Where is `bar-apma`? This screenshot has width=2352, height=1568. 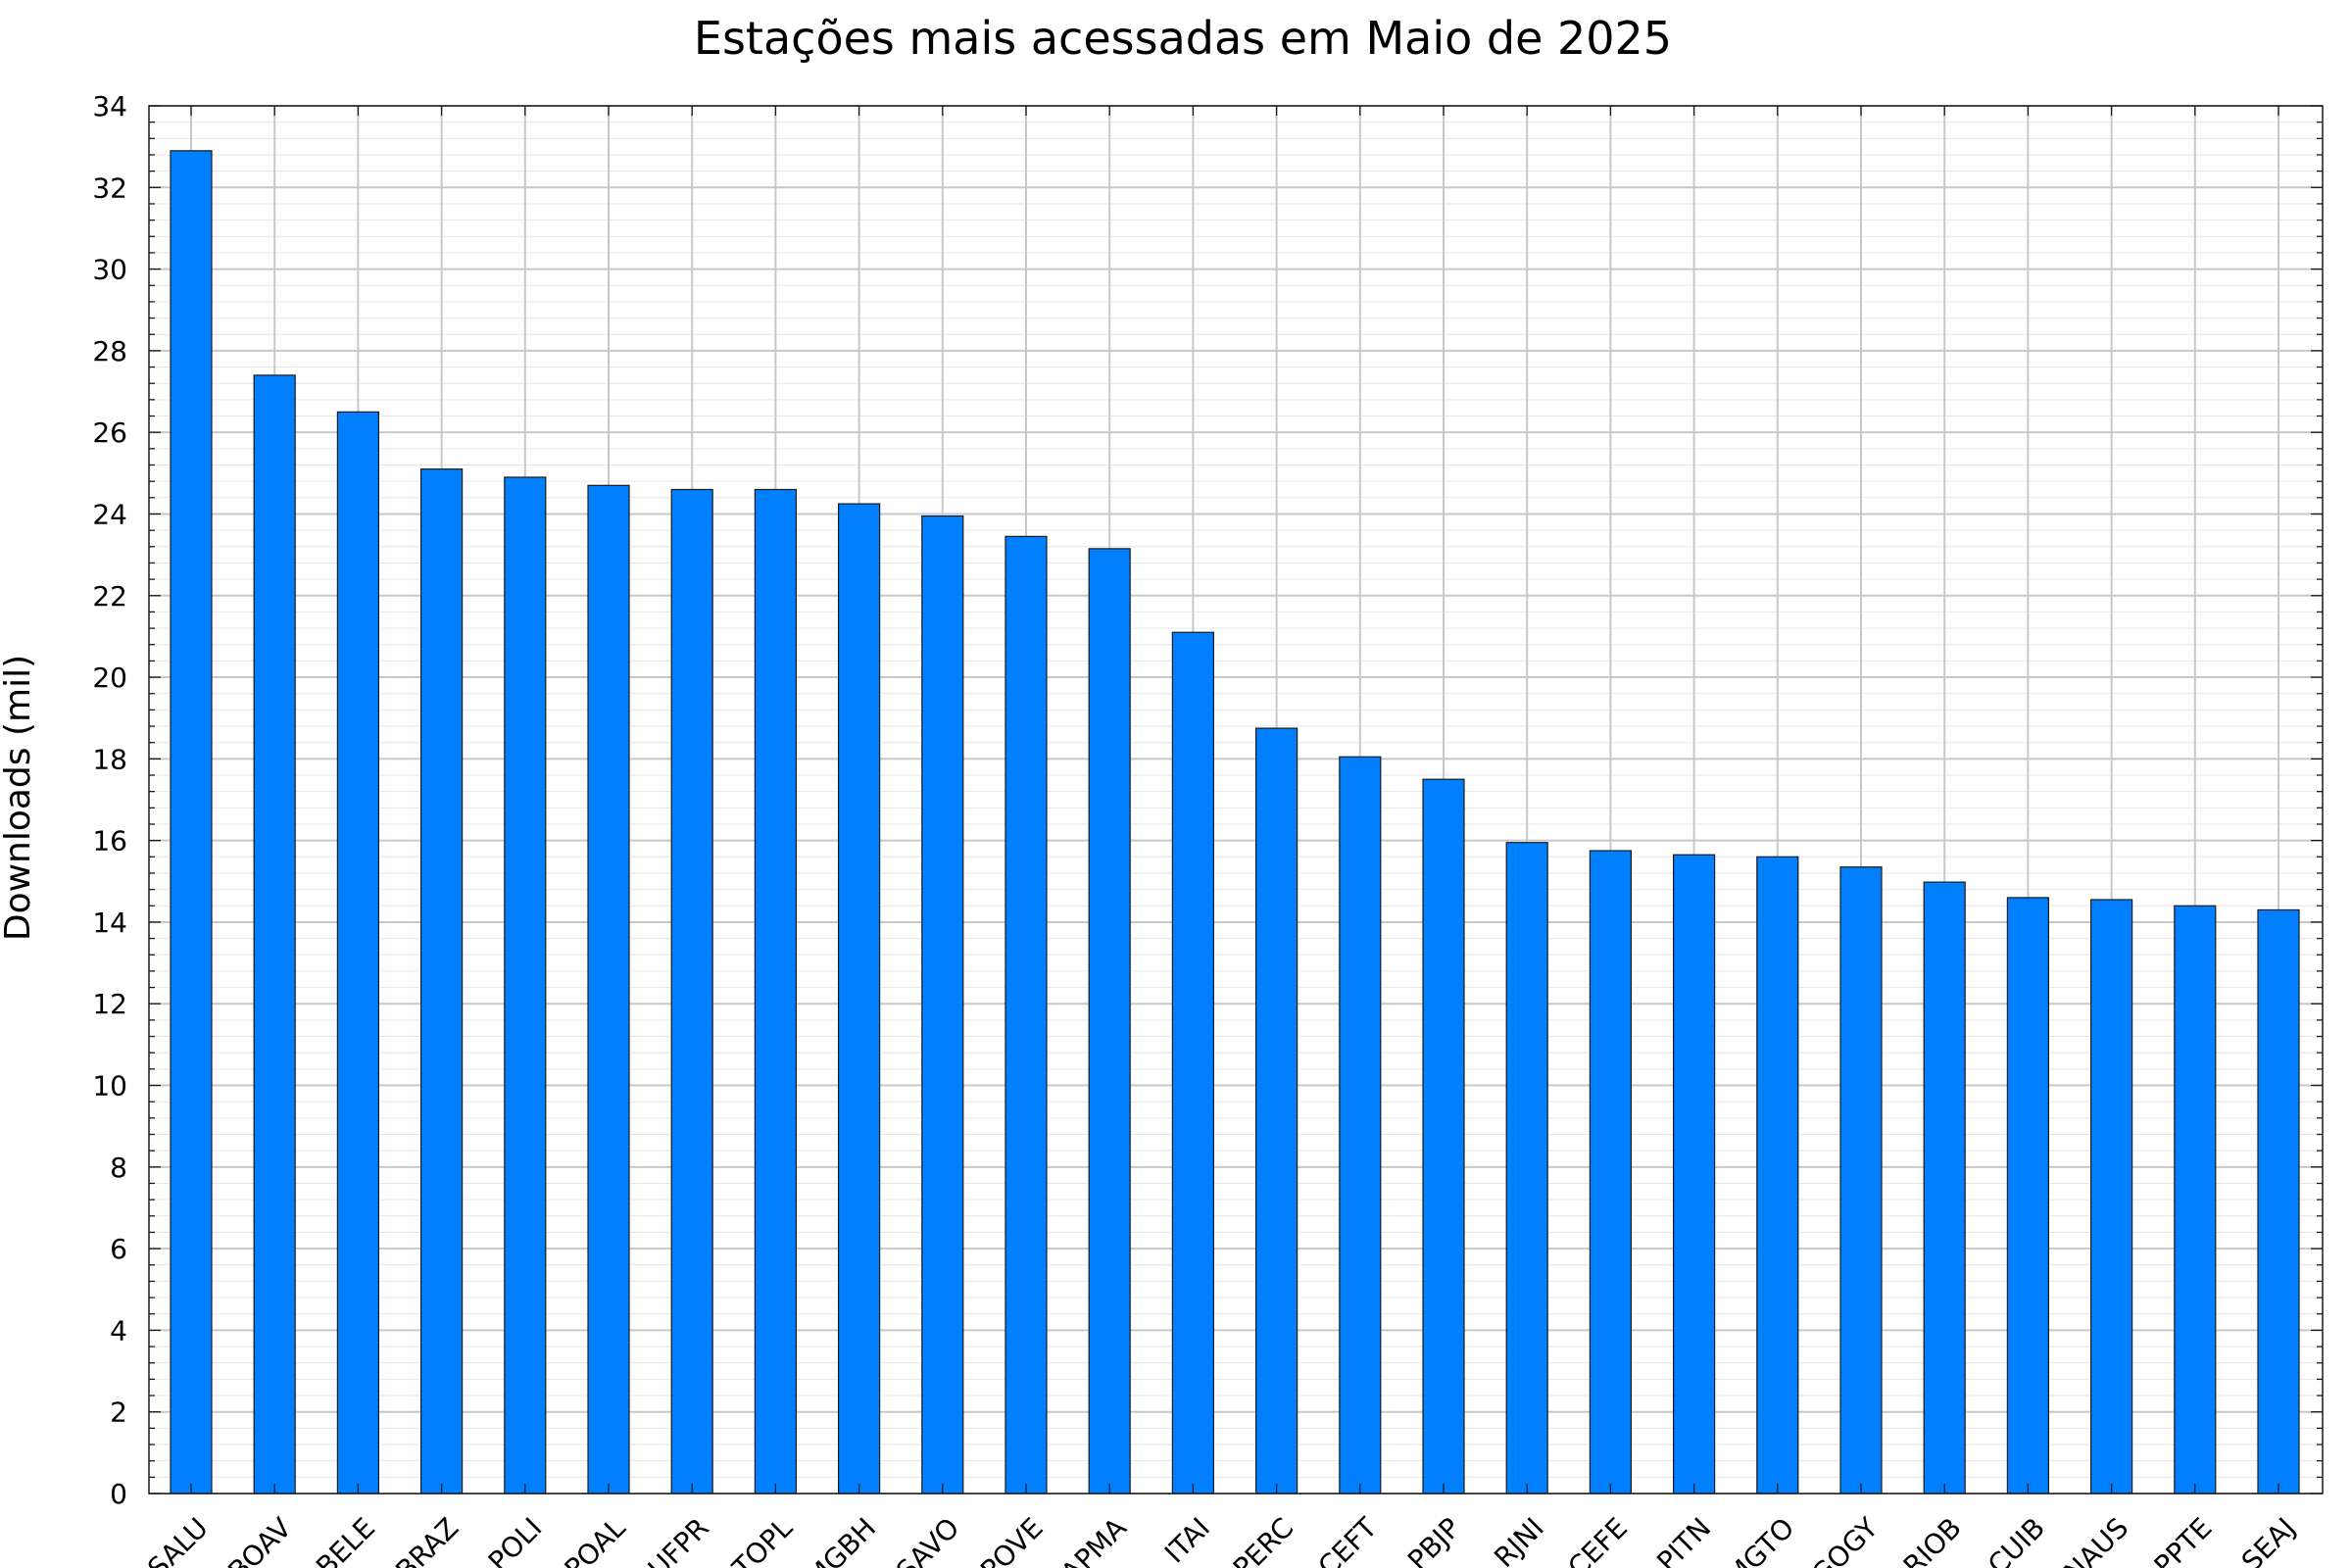
bar-apma is located at coordinates (1109, 1021).